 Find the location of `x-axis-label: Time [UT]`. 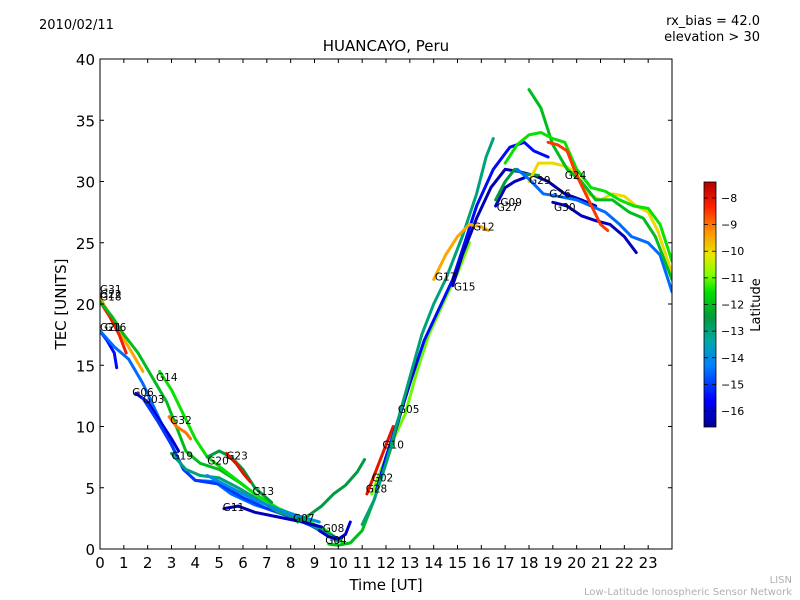

x-axis-label: Time [UT] is located at coordinates (385, 585).